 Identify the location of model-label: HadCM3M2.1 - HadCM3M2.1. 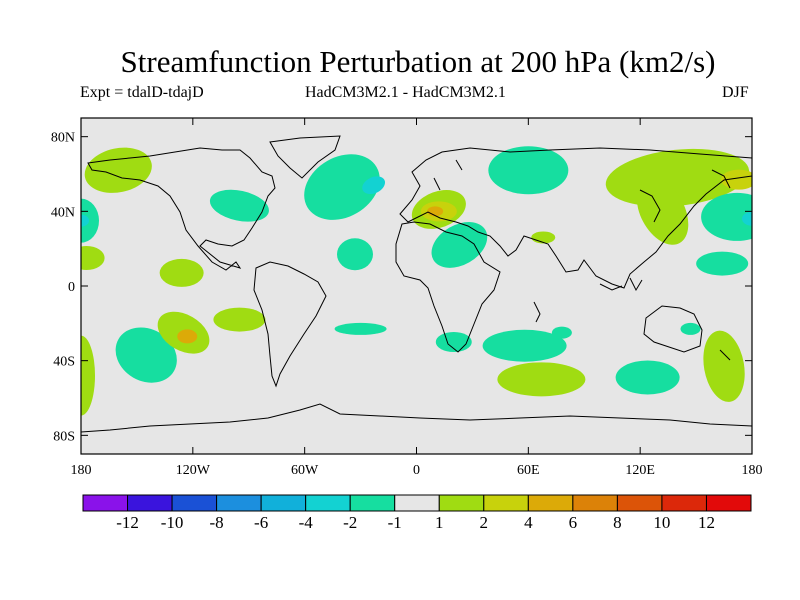
(405, 92).